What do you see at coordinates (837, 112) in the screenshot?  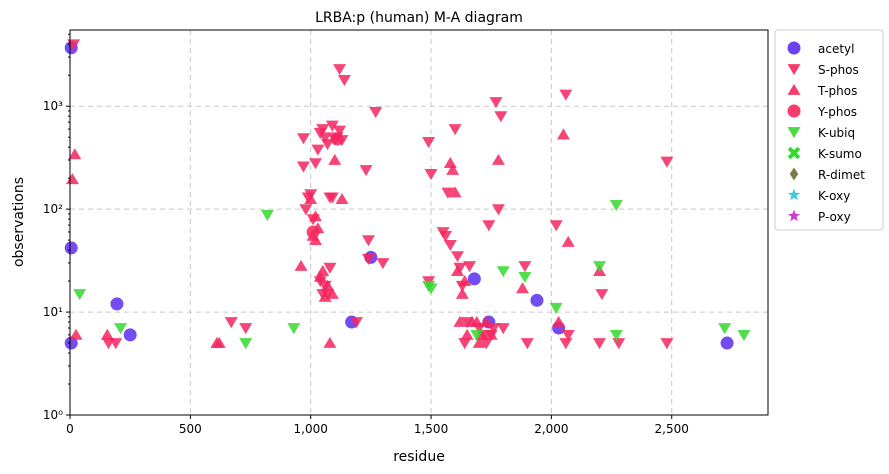 I see `legend-label: Y-phos` at bounding box center [837, 112].